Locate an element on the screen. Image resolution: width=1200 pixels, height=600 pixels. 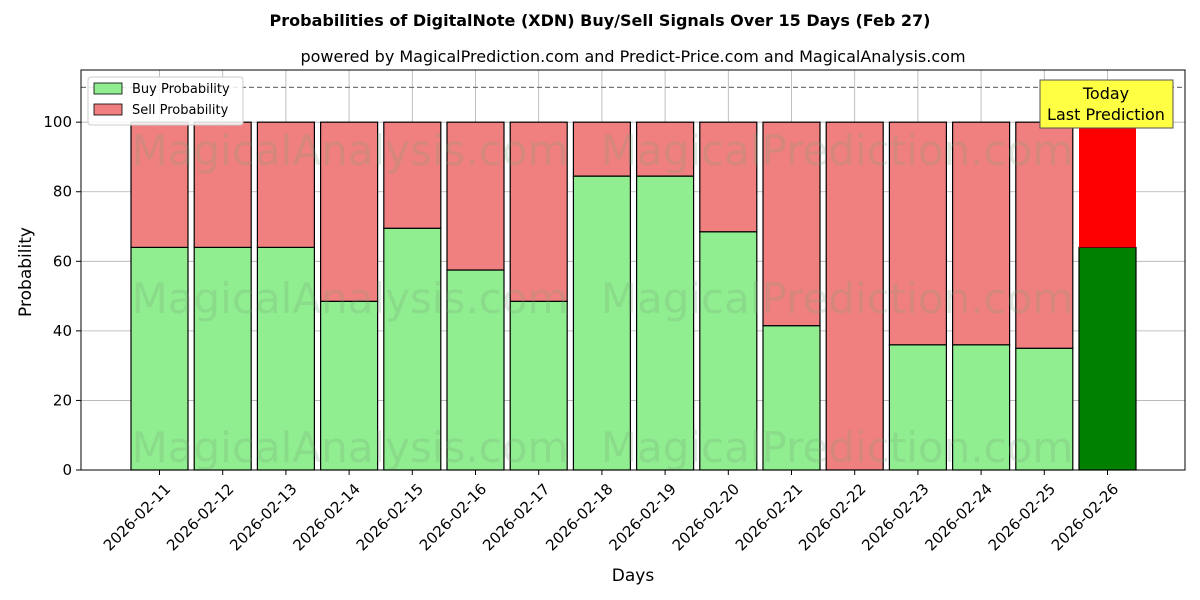
x-tick-label: 2026-02-15 is located at coordinates (390, 517).